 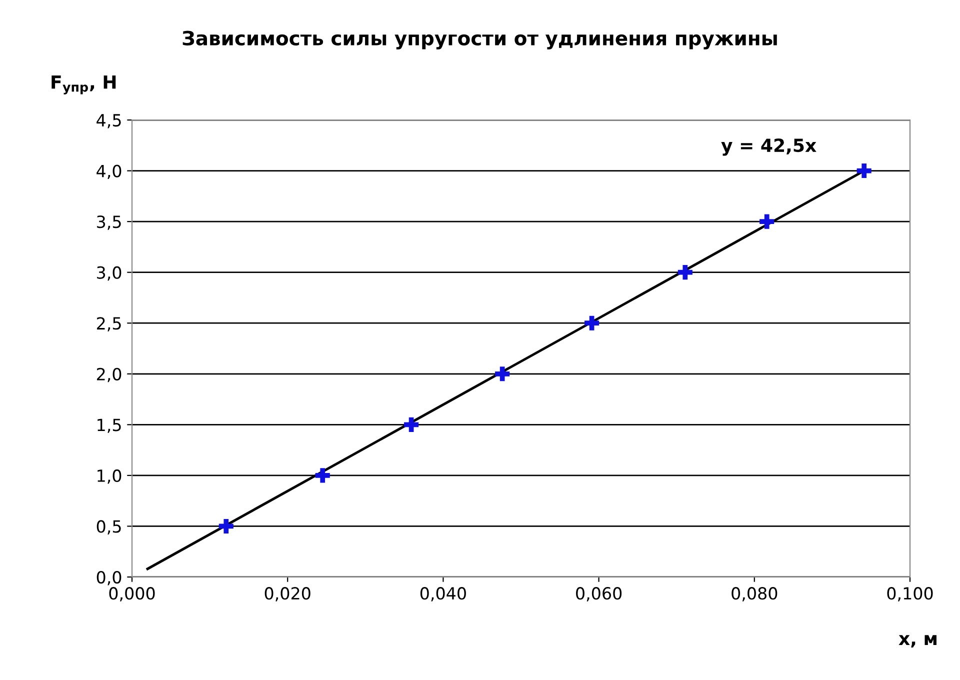 What do you see at coordinates (109, 425) in the screenshot?
I see `y-tick-label: 1,5` at bounding box center [109, 425].